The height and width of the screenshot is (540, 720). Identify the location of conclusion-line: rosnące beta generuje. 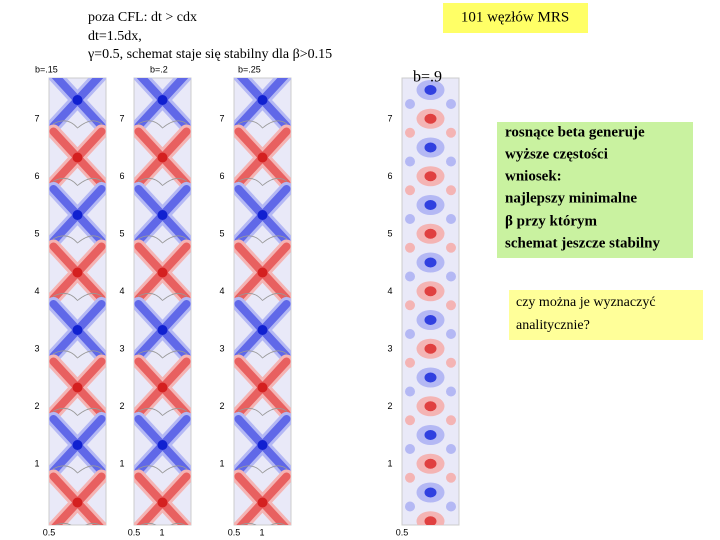
(575, 132).